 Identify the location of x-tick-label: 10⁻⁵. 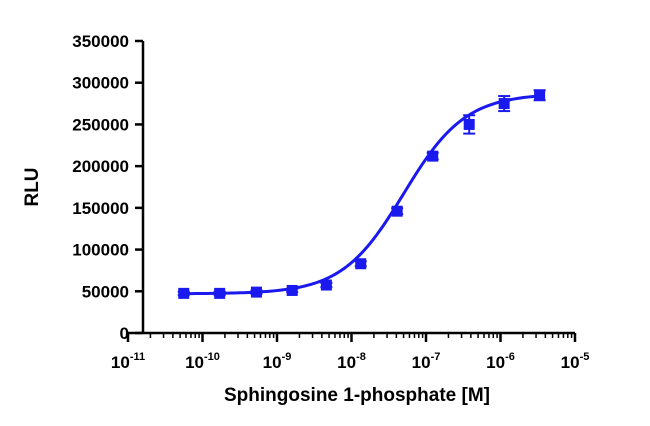
(575, 361).